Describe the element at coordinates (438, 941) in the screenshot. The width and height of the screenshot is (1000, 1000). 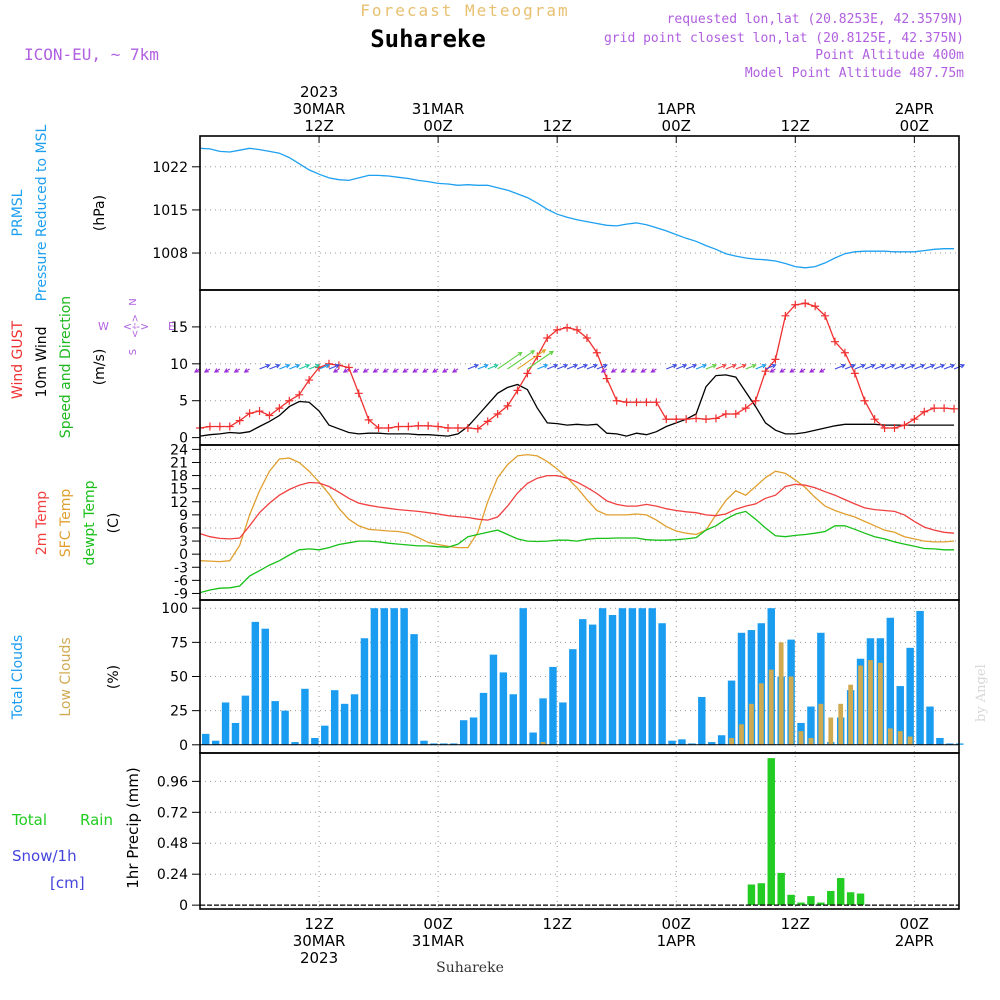
I see `bottom-time-label: 31MAR` at that location.